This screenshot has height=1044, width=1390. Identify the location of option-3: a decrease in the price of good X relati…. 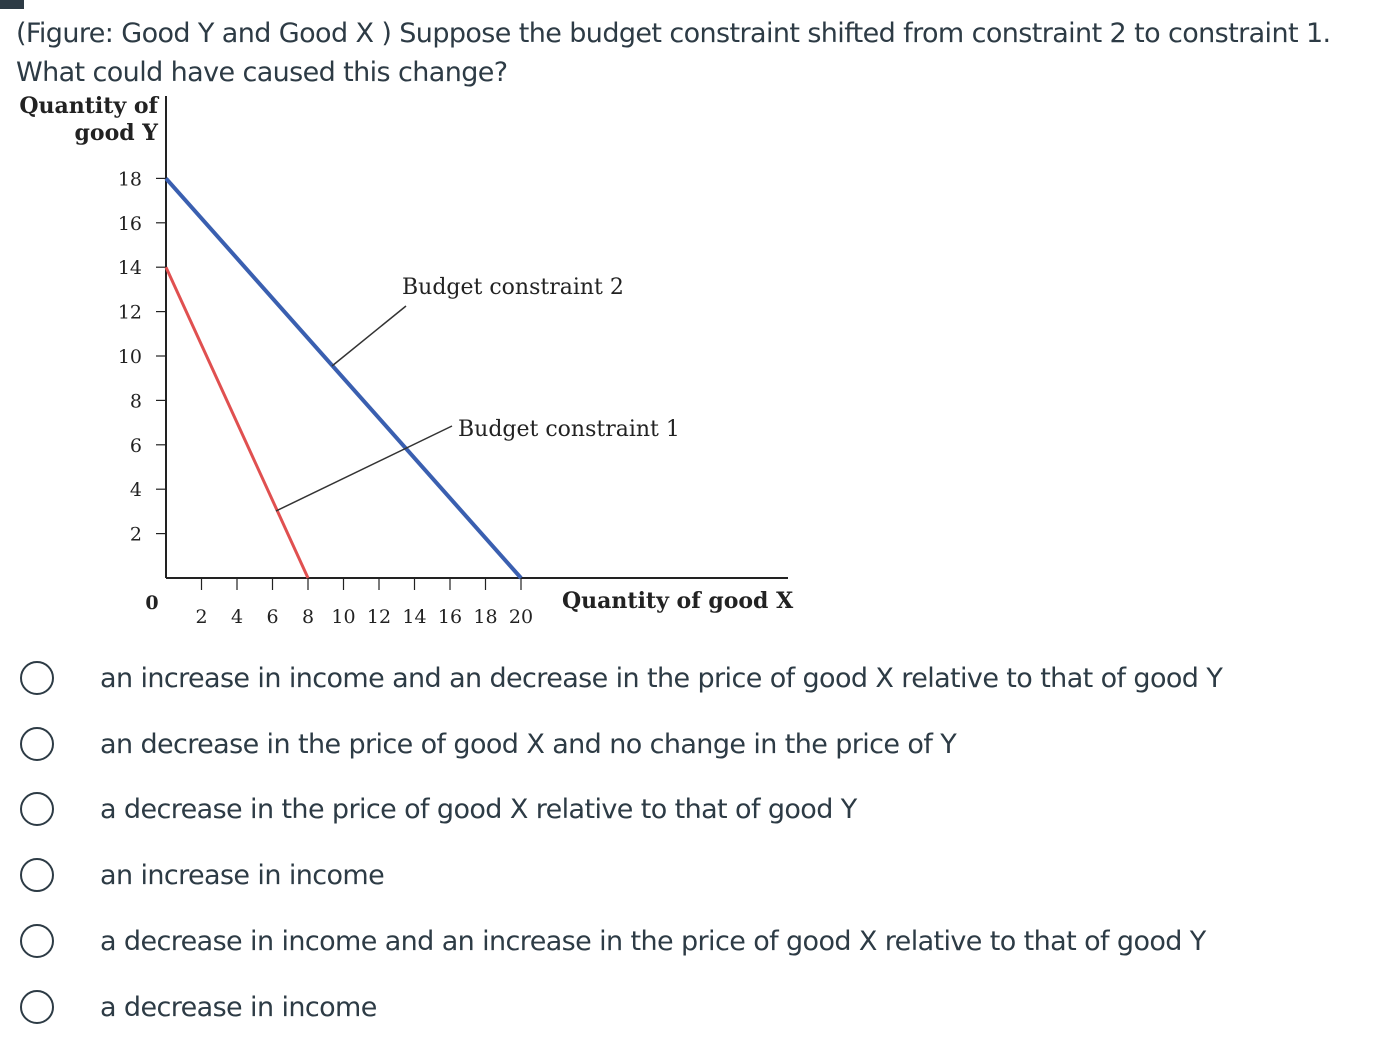
(700, 809).